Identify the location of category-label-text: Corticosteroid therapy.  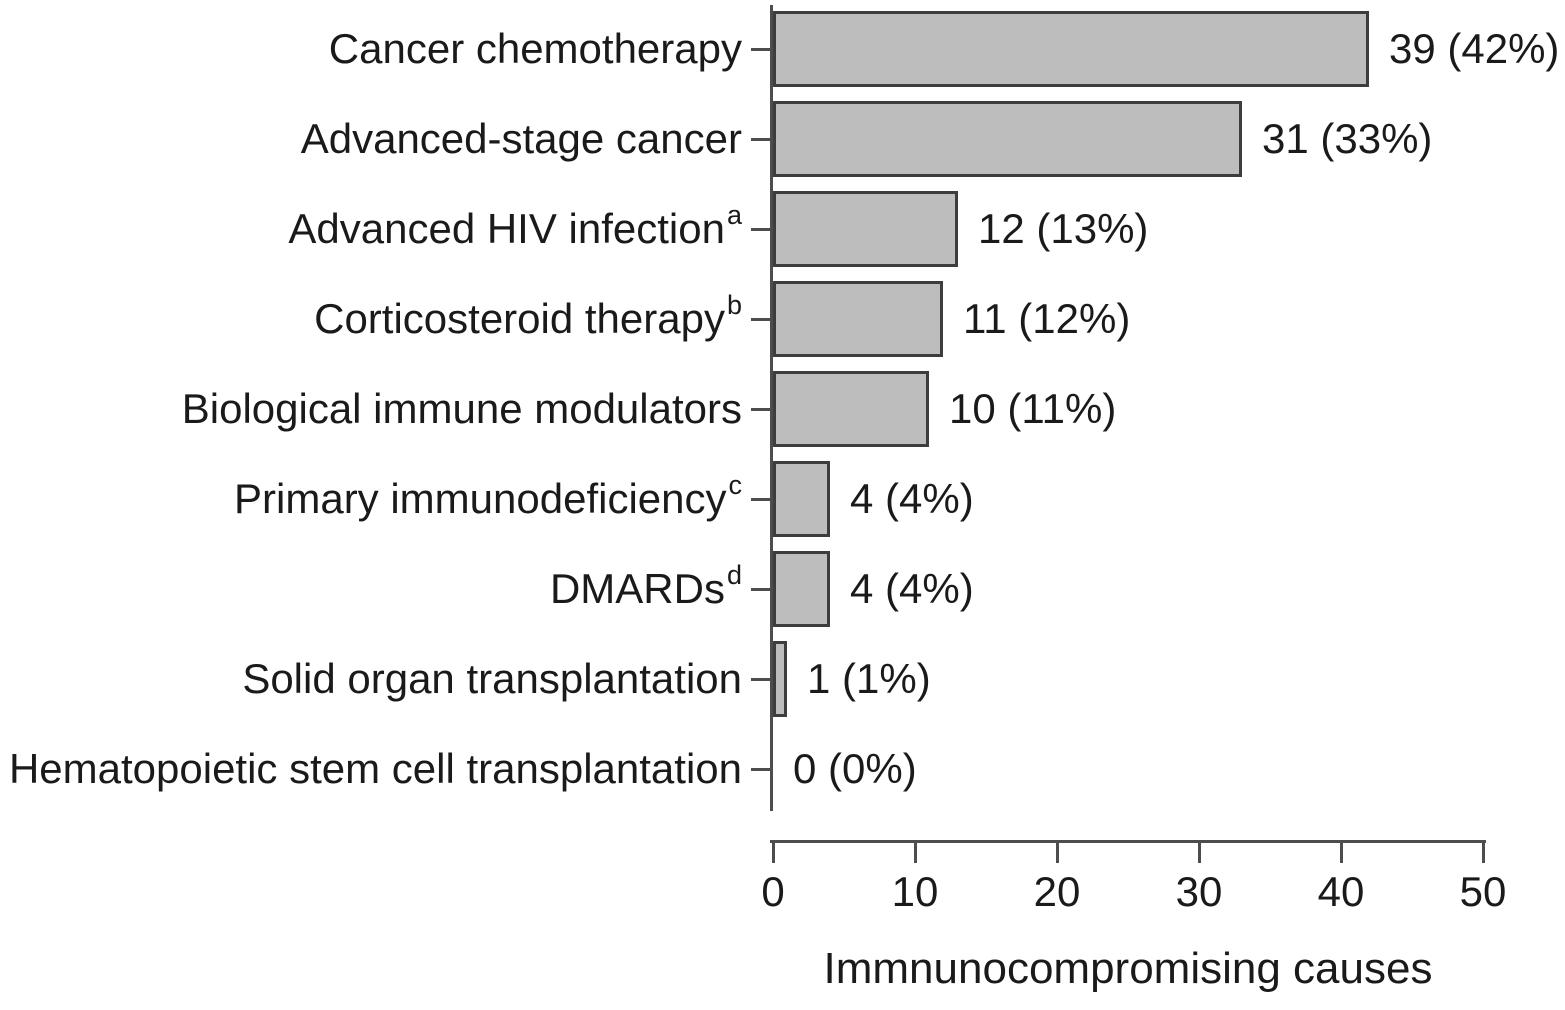
(519, 318).